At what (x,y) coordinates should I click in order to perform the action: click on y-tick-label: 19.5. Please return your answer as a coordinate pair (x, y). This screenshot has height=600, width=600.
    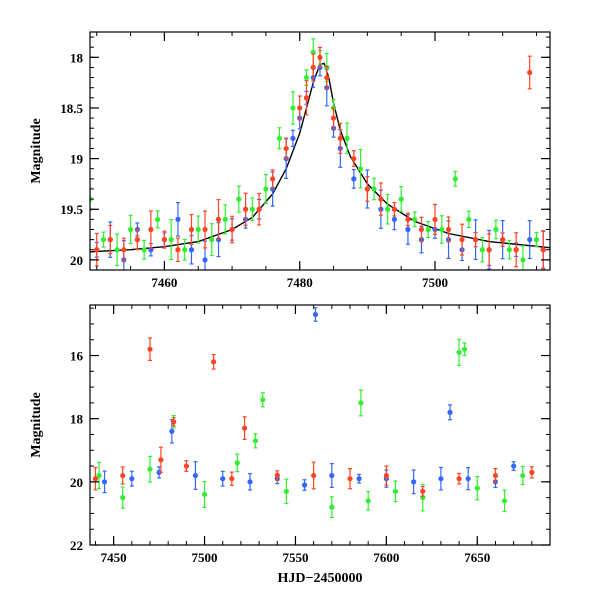
    Looking at the image, I should click on (71, 209).